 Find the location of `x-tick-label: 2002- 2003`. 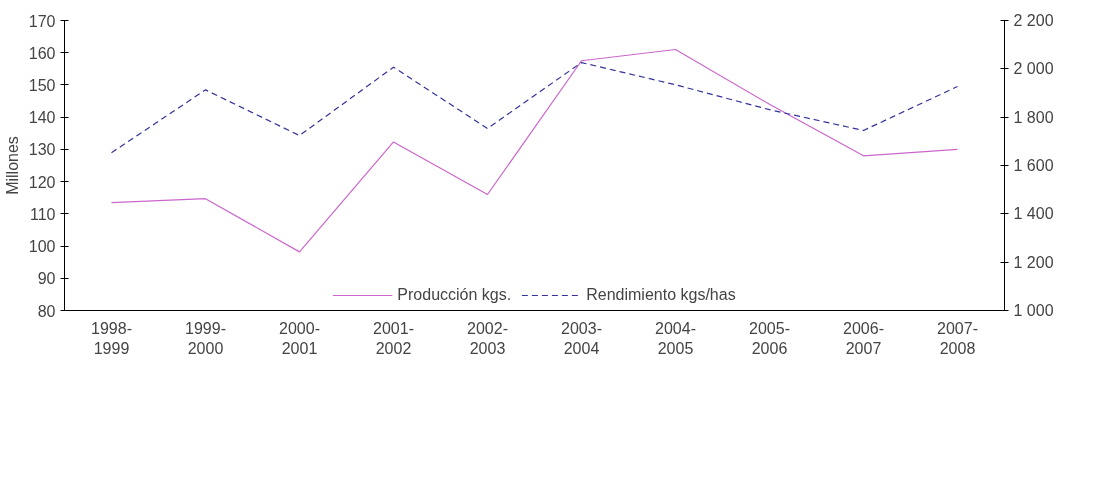

x-tick-label: 2002- 2003 is located at coordinates (487, 338).